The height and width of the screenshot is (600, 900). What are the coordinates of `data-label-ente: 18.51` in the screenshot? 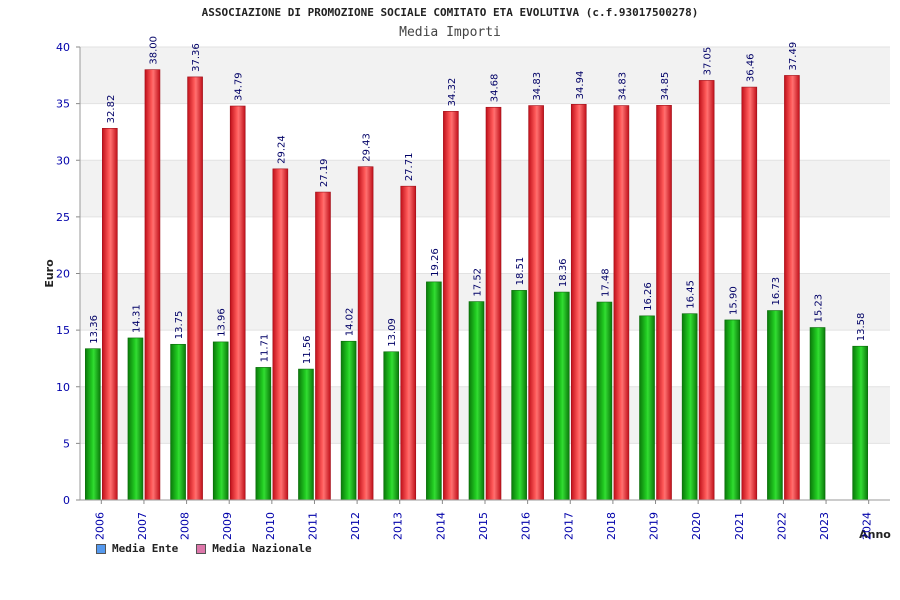 It's located at (520, 271).